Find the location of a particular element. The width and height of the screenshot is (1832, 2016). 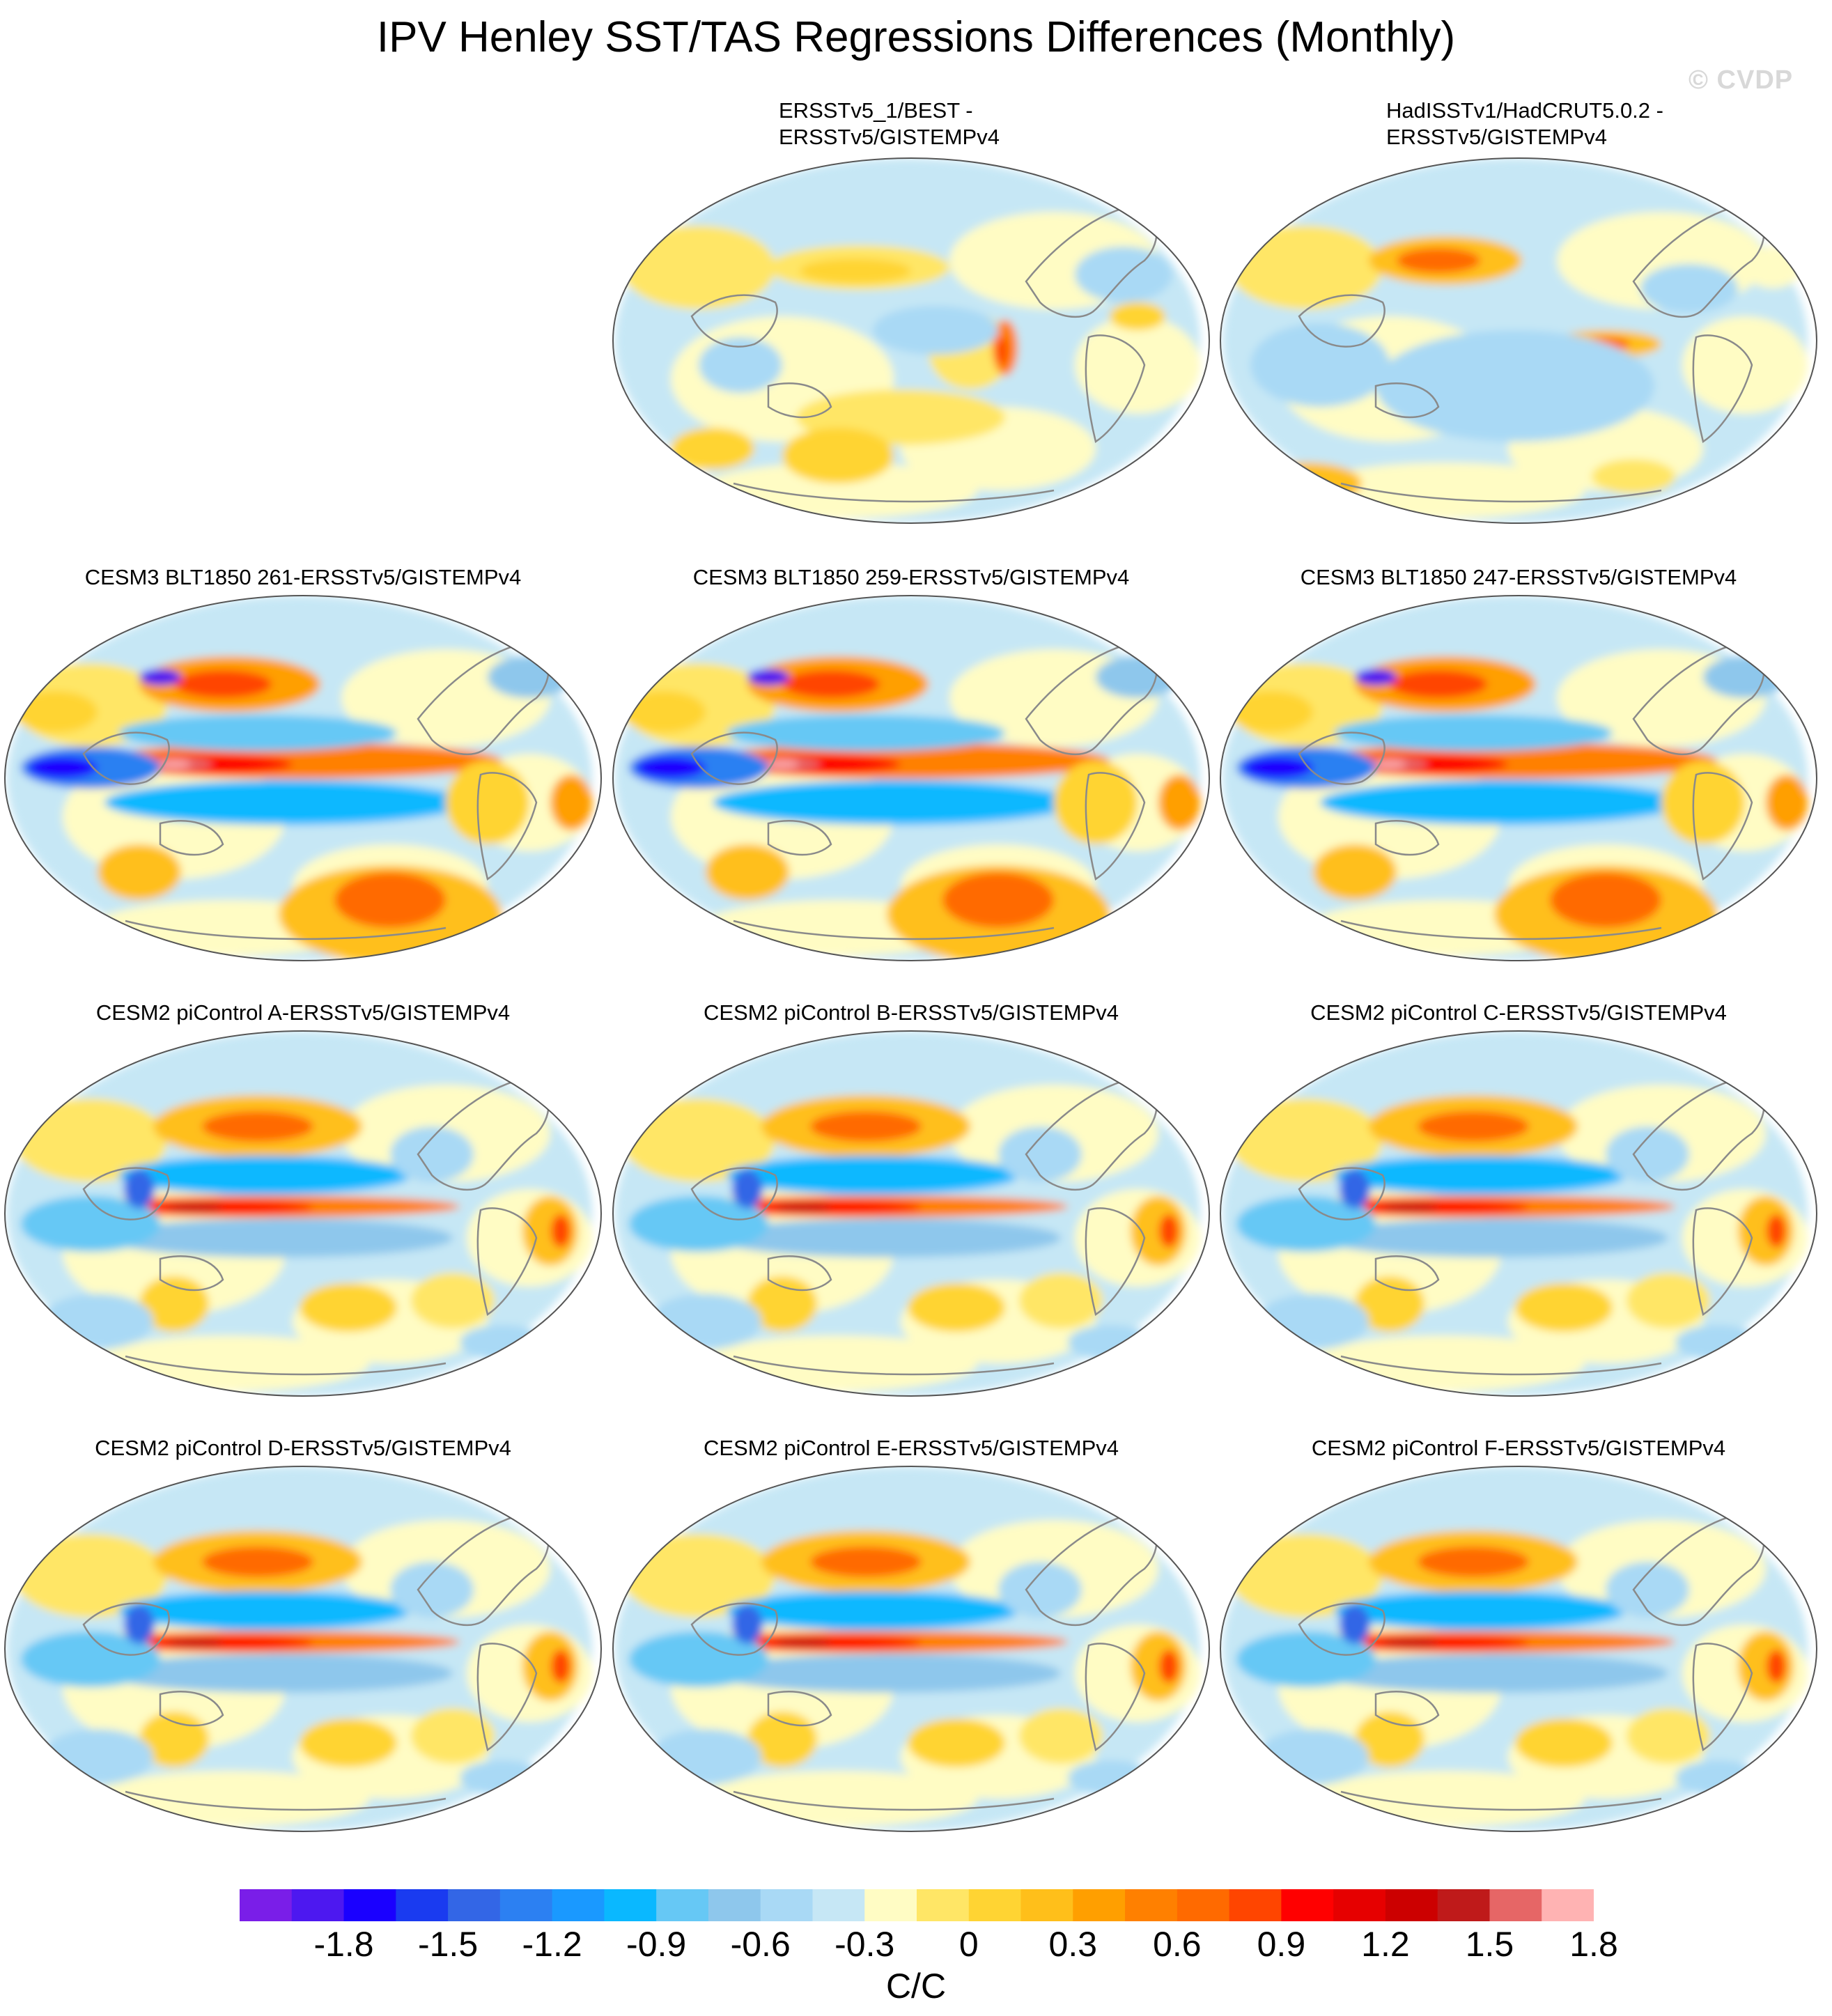

panel-title-line: CESM3 BLT1850 261-ERSSTv5/GISTEMPv4 is located at coordinates (303, 577).